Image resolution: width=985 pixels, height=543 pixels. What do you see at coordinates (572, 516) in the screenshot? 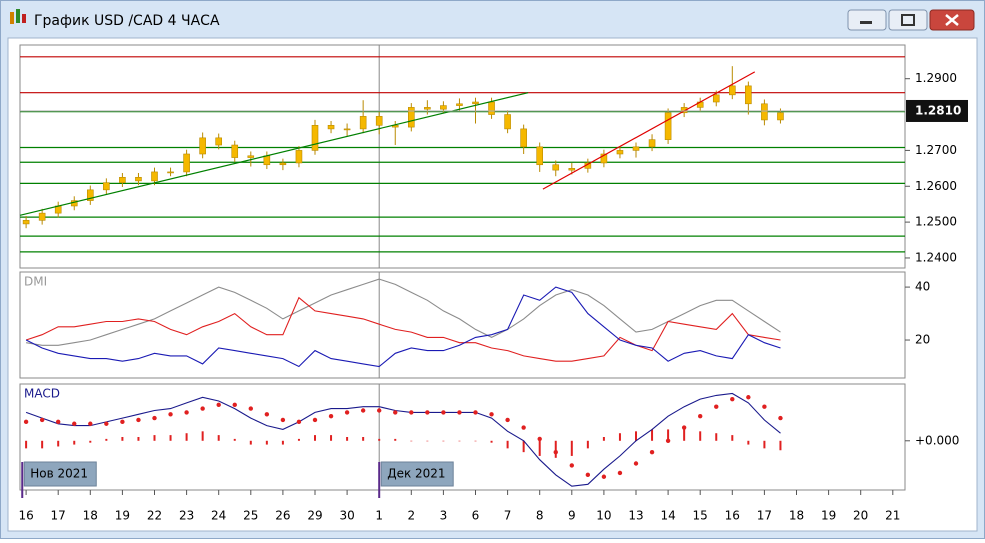
I see `x-tick-label: 9` at bounding box center [572, 516].